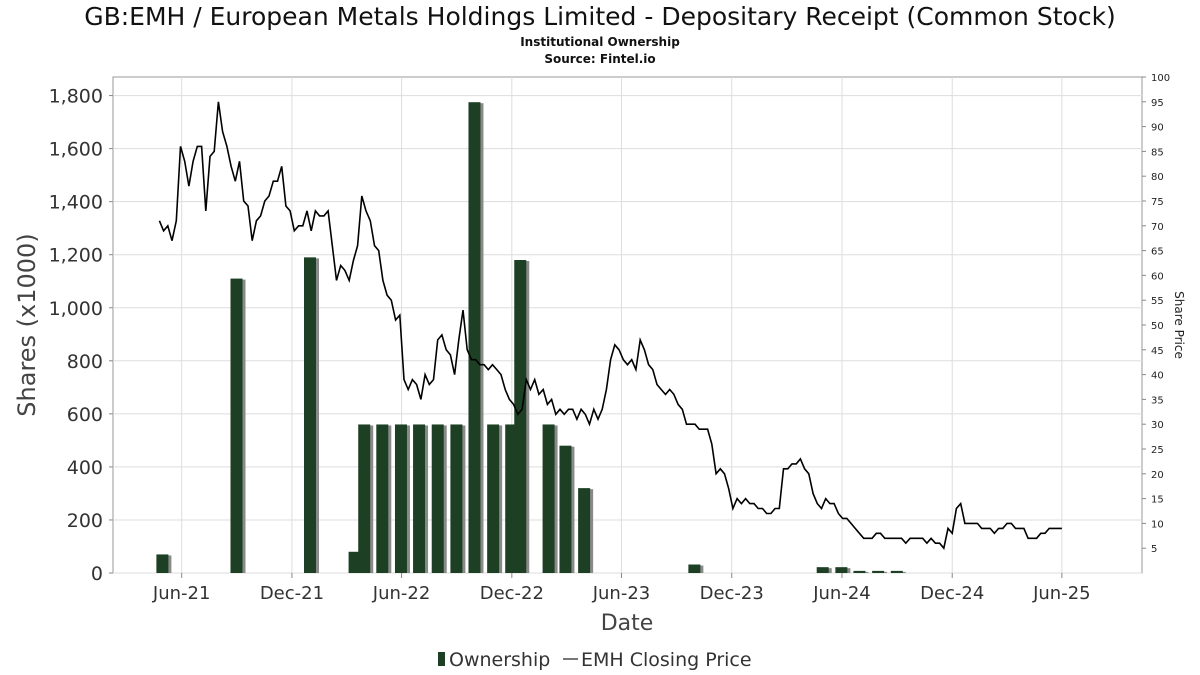 This screenshot has width=1200, height=675. Describe the element at coordinates (1157, 252) in the screenshot. I see `y2-tick-label: 65` at that location.